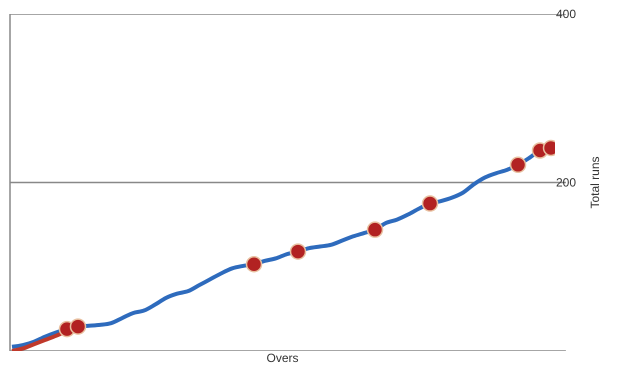 The image size is (624, 377). Describe the element at coordinates (595, 182) in the screenshot. I see `y-axis-title: Total runs` at that location.